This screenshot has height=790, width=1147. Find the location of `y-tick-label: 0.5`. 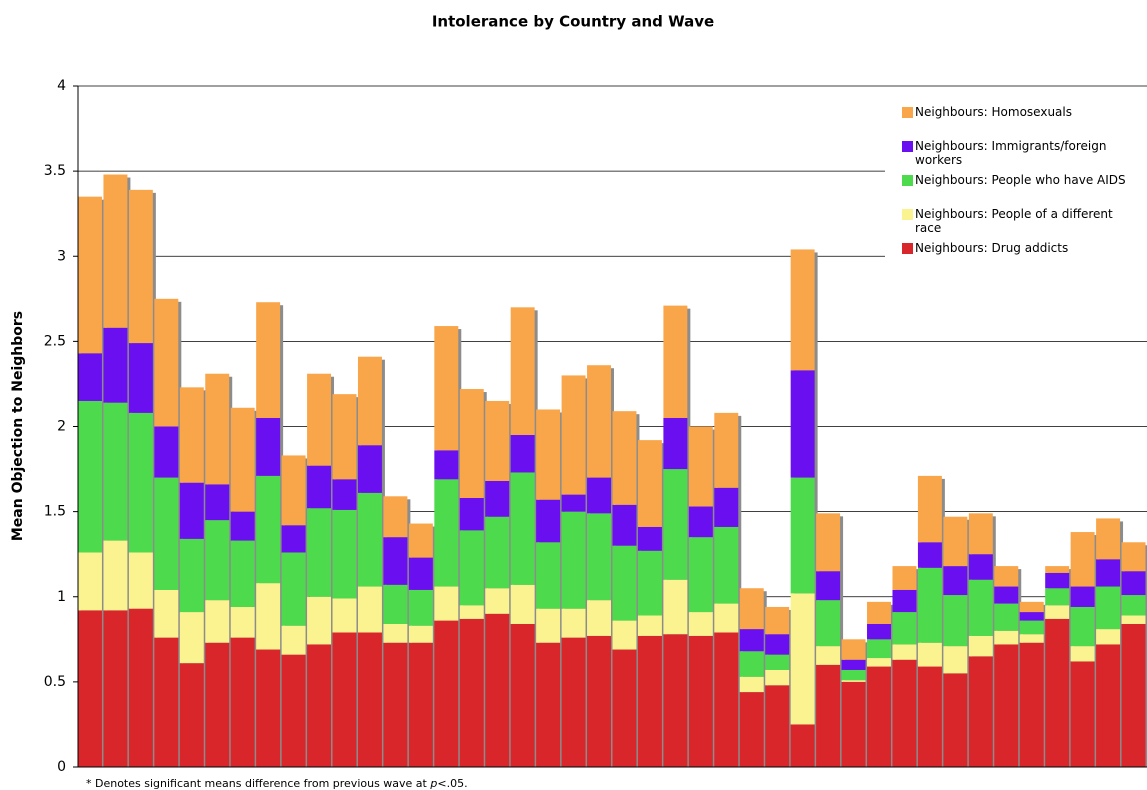

y-tick-label: 0.5 is located at coordinates (55, 682).